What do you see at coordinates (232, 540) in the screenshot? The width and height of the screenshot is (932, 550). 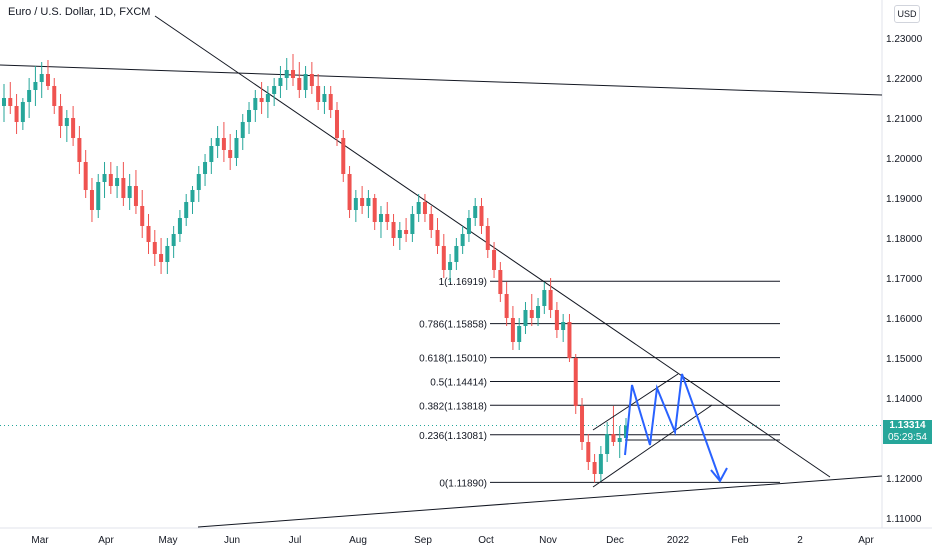 I see `x-tick-label: Jun` at bounding box center [232, 540].